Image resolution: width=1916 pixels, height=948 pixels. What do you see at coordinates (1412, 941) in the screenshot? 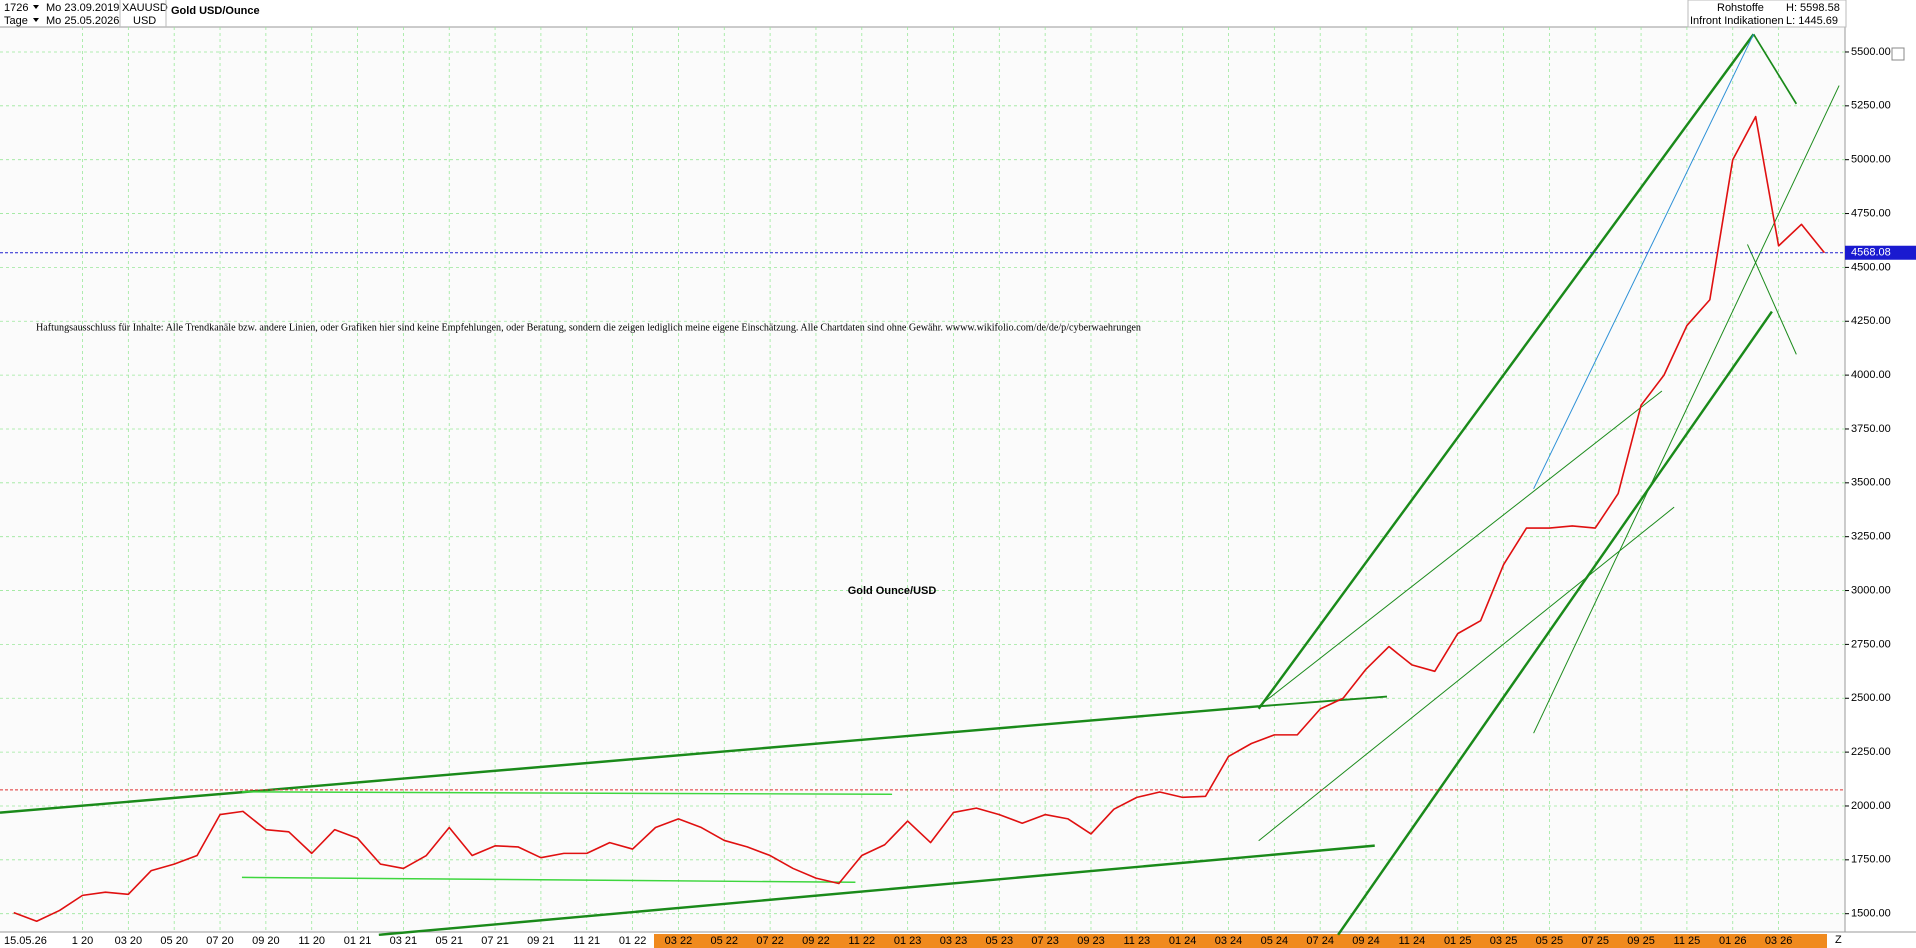
I see `x-tick-label: 11 24` at bounding box center [1412, 941].